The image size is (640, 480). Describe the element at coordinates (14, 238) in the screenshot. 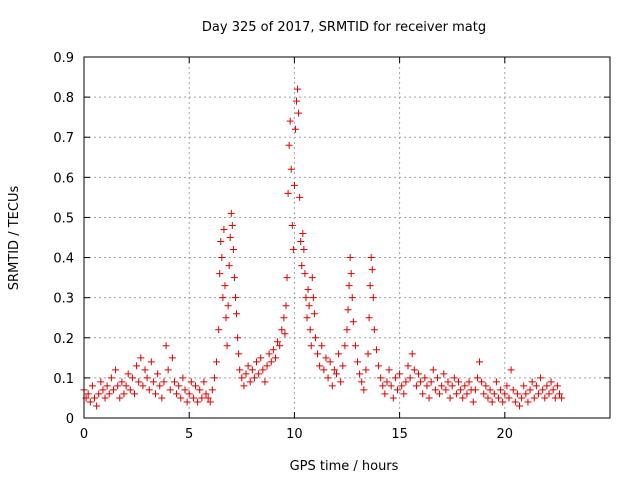

I see `y-axis-label: SRMTID / TECUs` at that location.